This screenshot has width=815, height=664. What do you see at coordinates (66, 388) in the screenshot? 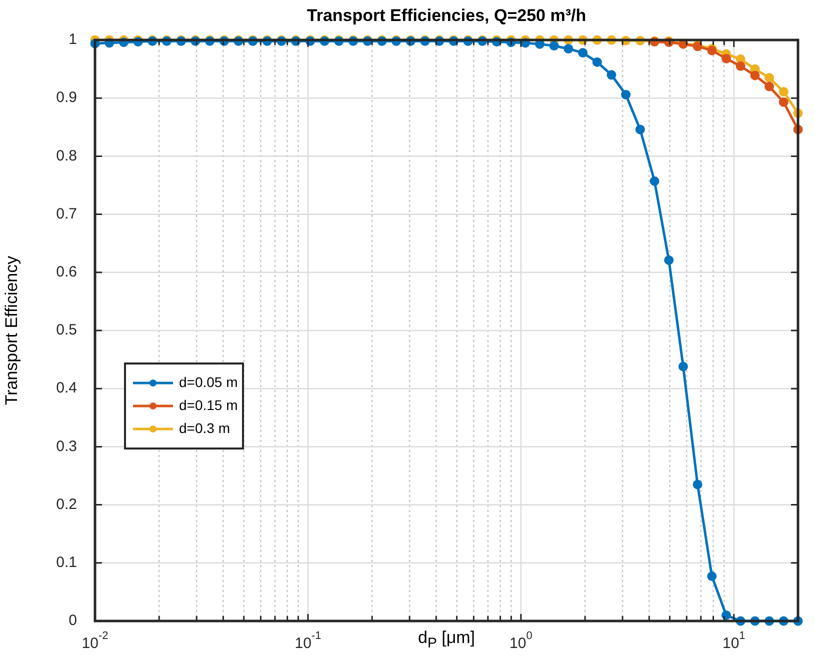
I see `y-tick-label: 0.4` at bounding box center [66, 388].